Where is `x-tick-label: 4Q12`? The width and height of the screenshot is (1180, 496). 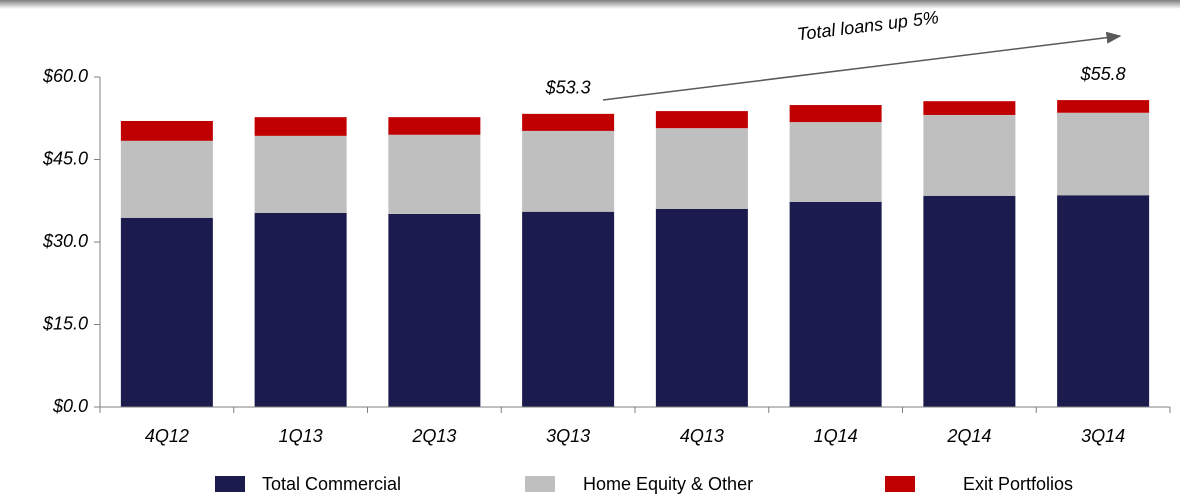
x-tick-label: 4Q12 is located at coordinates (167, 436).